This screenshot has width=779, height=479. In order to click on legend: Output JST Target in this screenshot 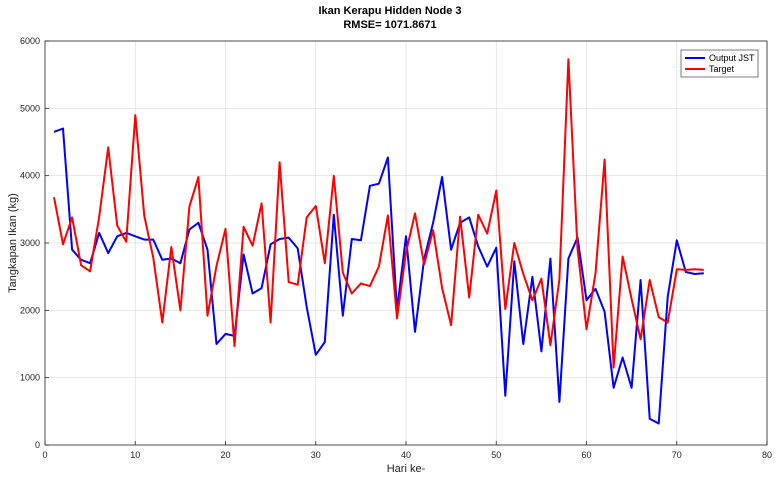, I will do `click(719, 63)`.